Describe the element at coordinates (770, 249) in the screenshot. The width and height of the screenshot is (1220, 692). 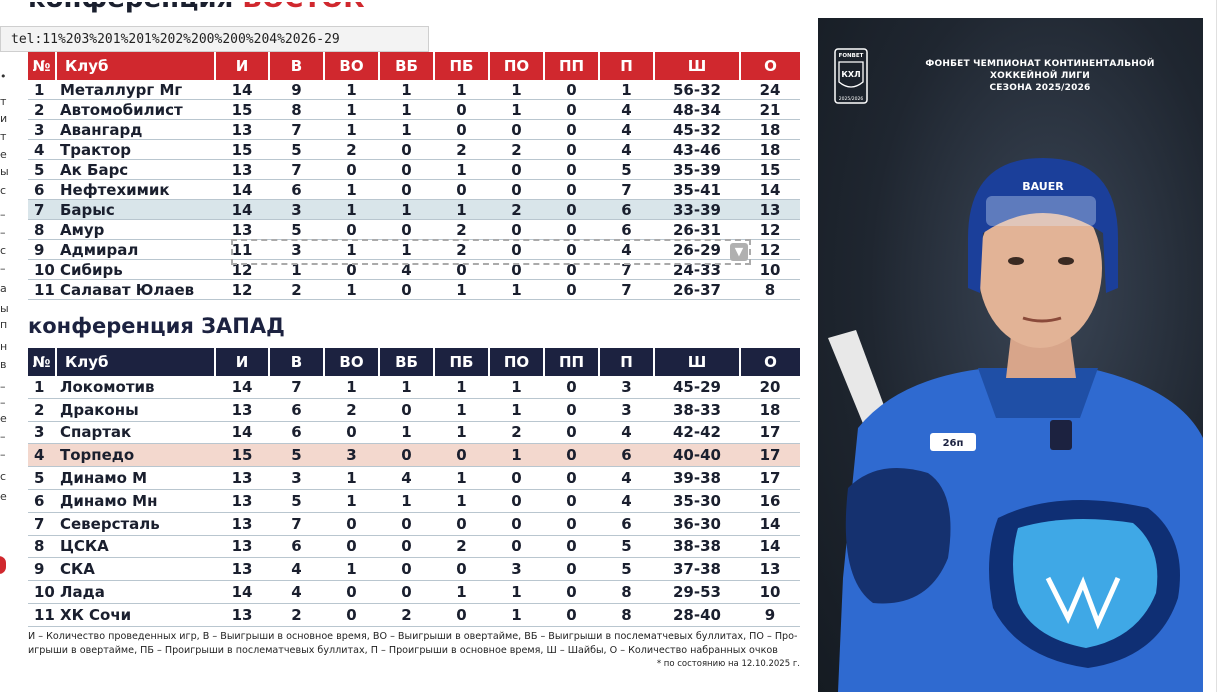
I see `stat-cell: 12` at that location.